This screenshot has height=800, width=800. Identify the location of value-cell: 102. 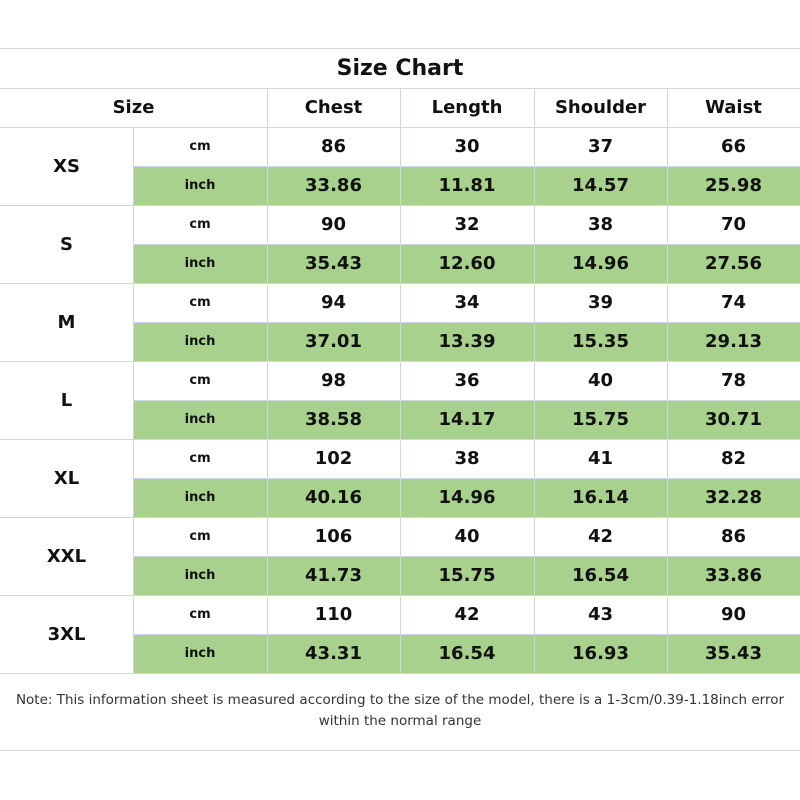
(333, 458).